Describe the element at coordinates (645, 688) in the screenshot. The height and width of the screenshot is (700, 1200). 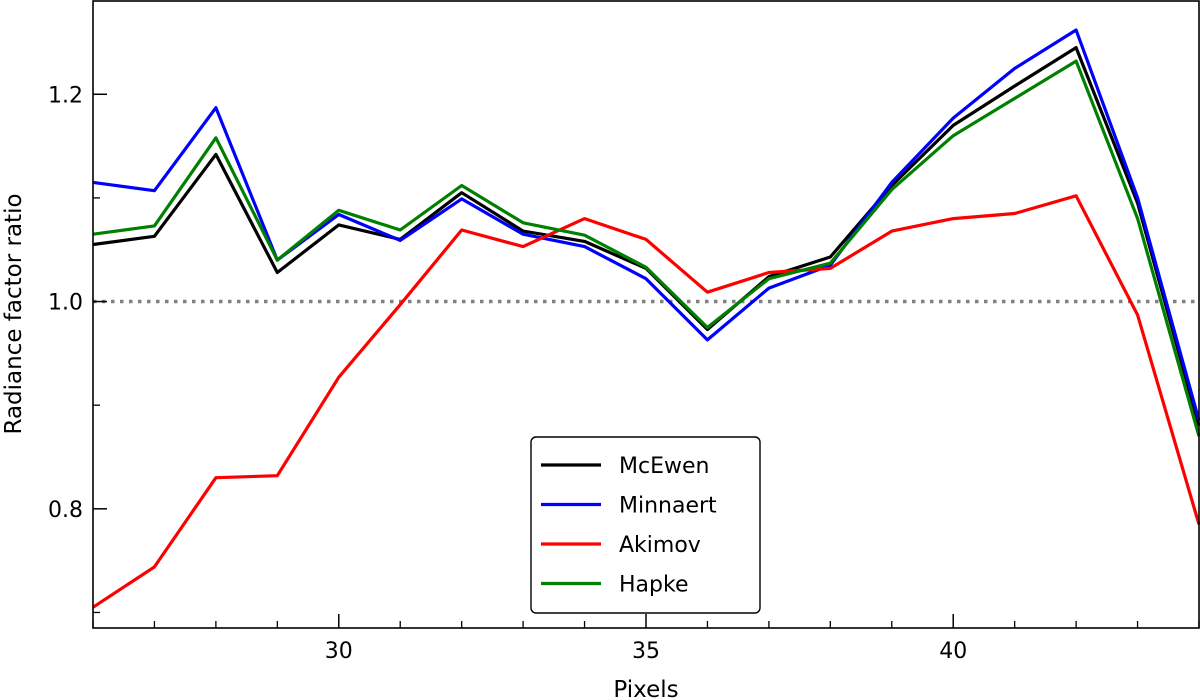
I see `x-axis-label: Pixels` at that location.